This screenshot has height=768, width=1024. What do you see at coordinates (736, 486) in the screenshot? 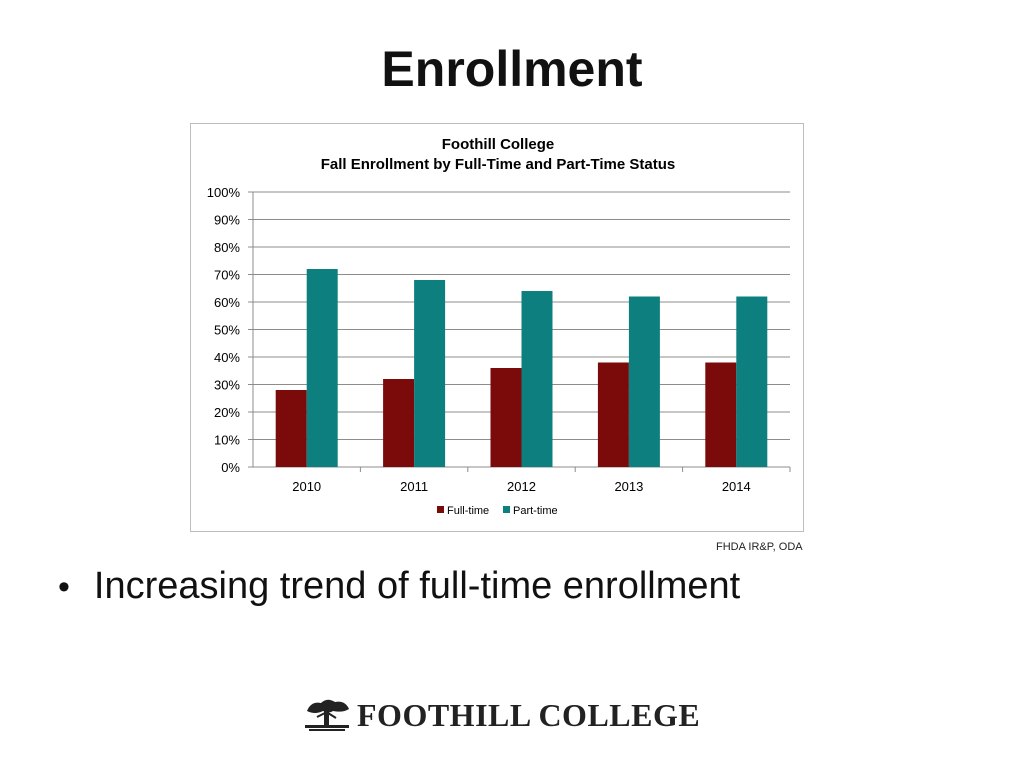
I see `x-tick-label: 2014` at bounding box center [736, 486].